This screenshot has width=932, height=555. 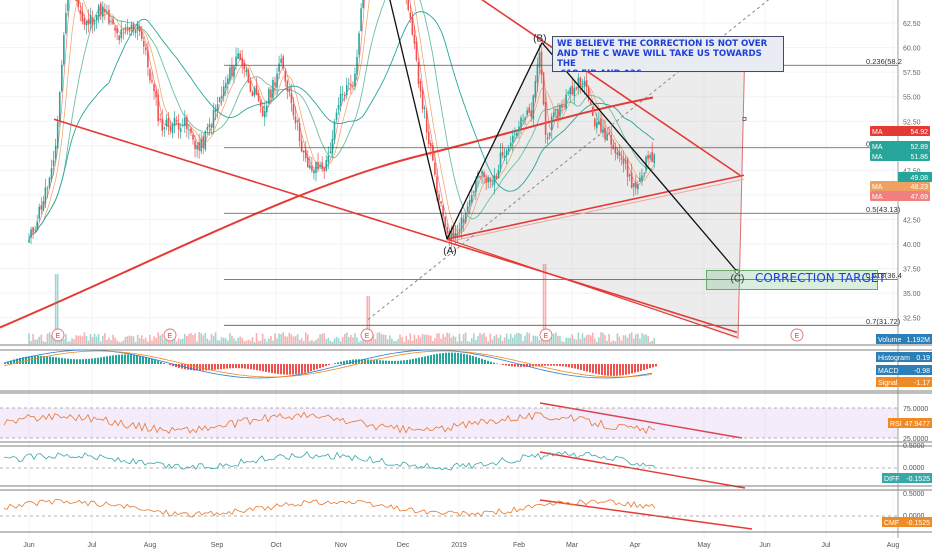 I want to click on x-tick-label: Jun, so click(x=764, y=545).